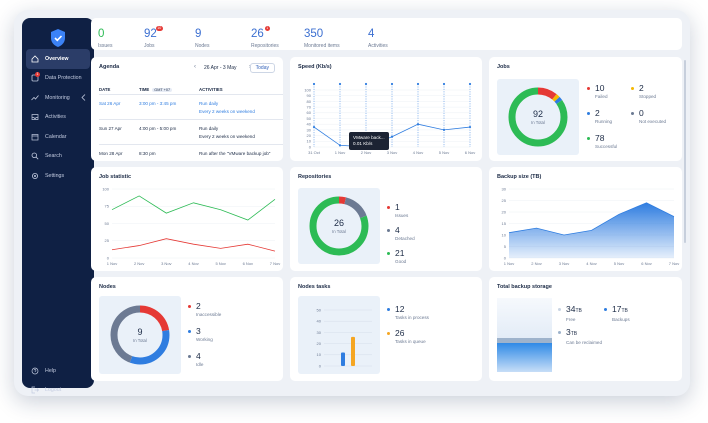  I want to click on stat-value: 9, so click(198, 34).